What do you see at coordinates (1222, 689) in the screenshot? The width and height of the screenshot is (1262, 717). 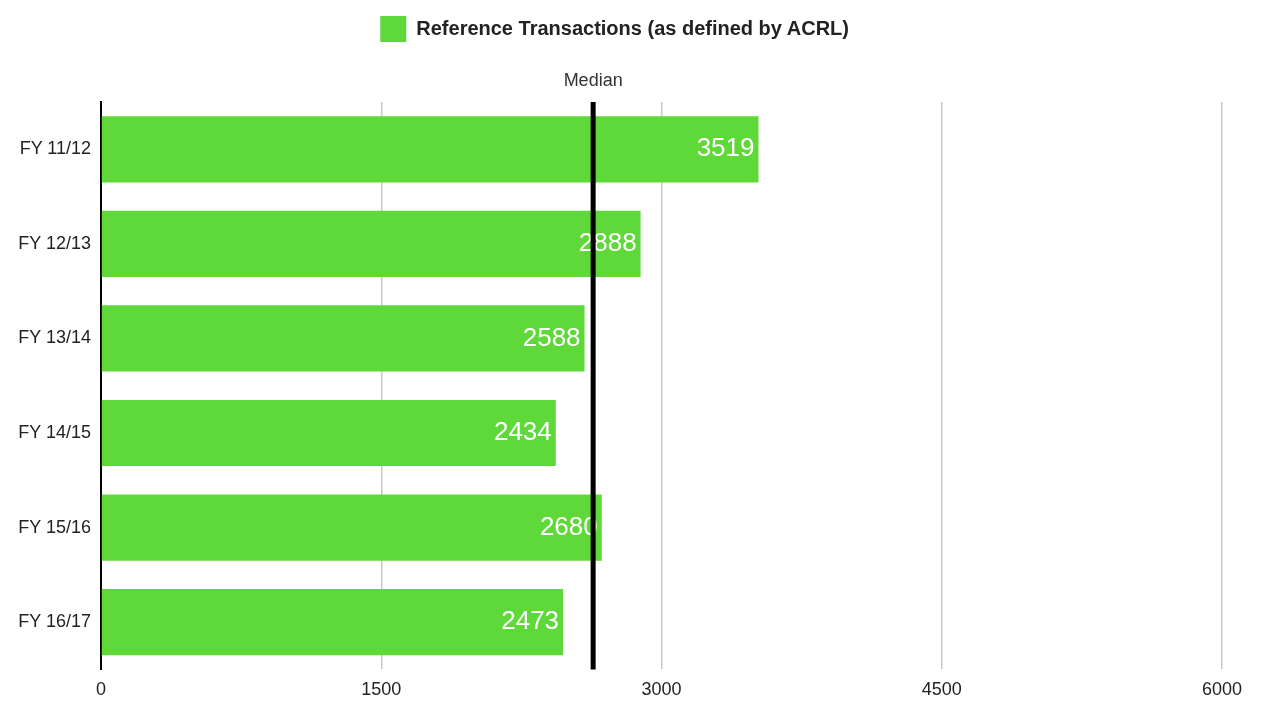 I see `x-tick-label: 6000` at bounding box center [1222, 689].